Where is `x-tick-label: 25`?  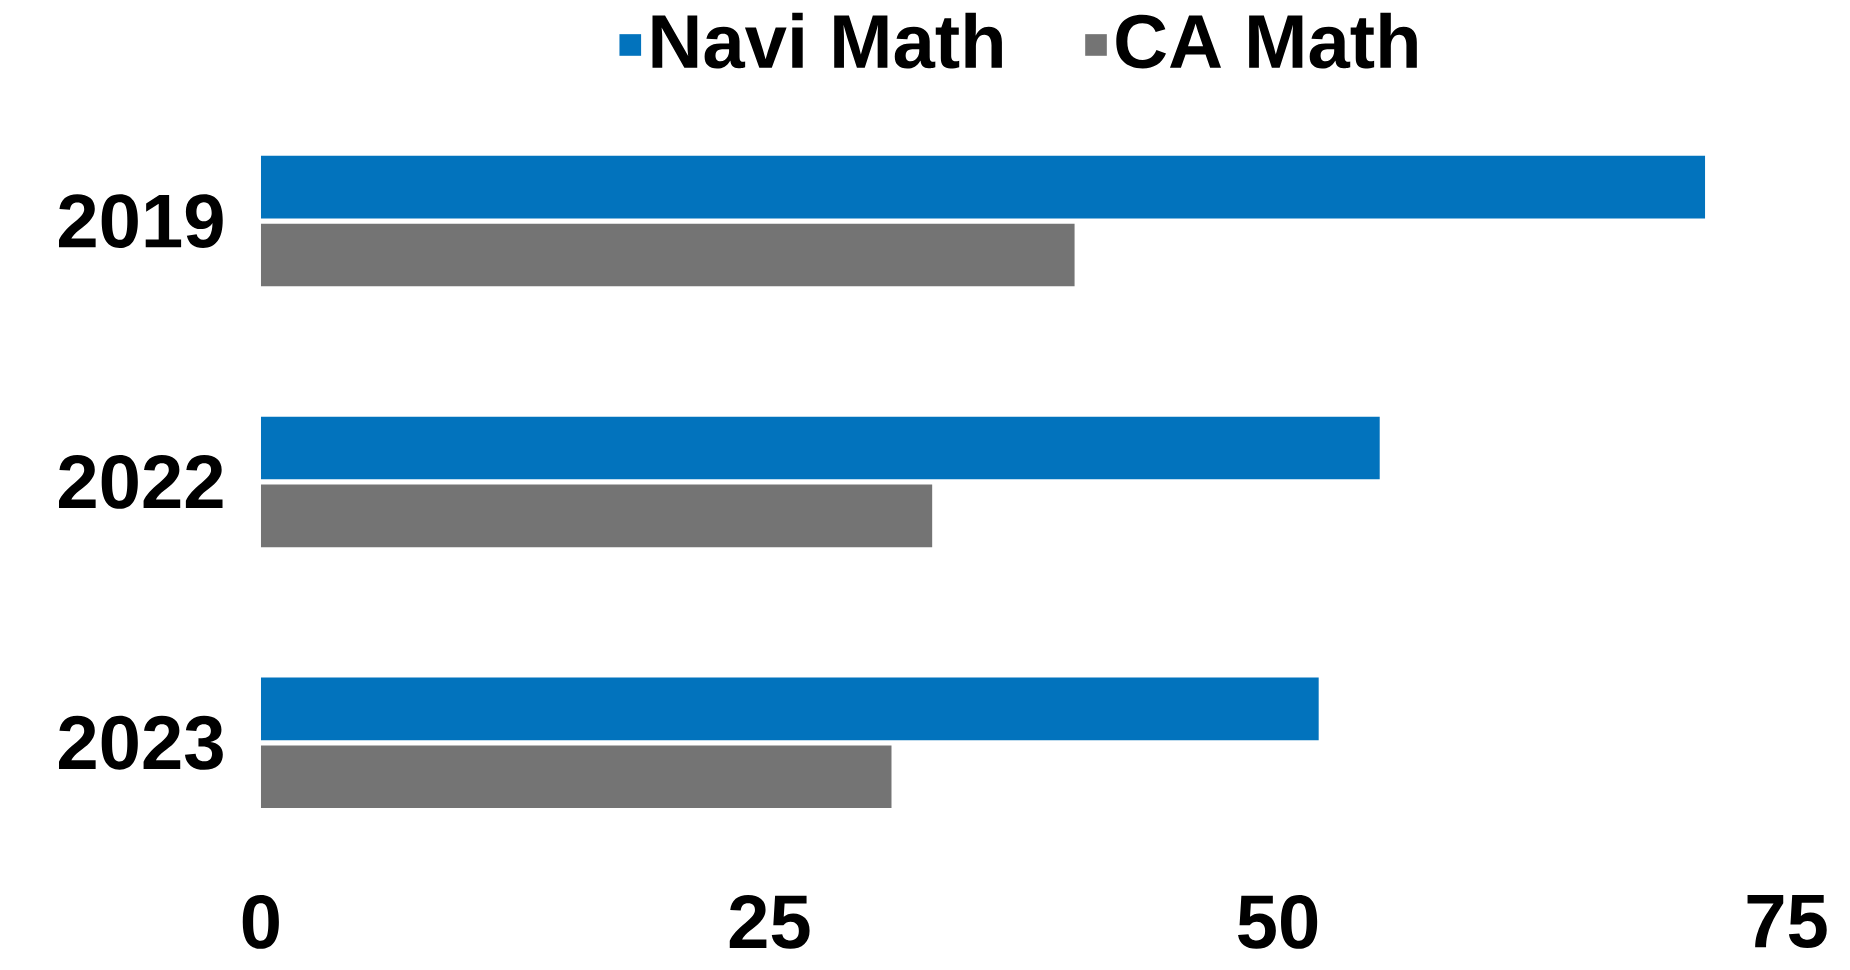 x-tick-label: 25 is located at coordinates (769, 922).